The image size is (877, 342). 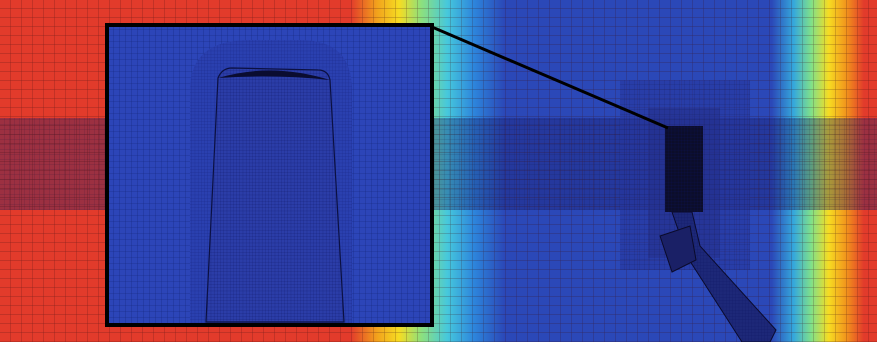 What do you see at coordinates (274, 75) in the screenshot?
I see `body-top-edge` at bounding box center [274, 75].